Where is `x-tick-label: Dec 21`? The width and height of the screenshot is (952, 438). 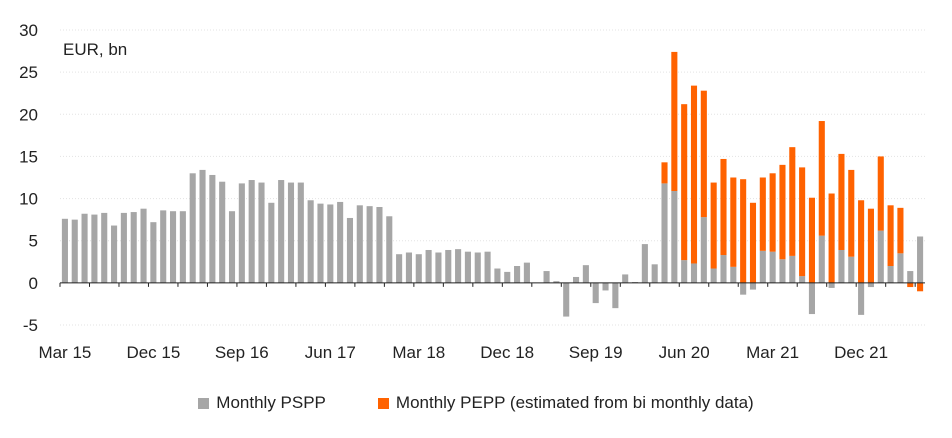
x-tick-label: Dec 21 is located at coordinates (861, 352).